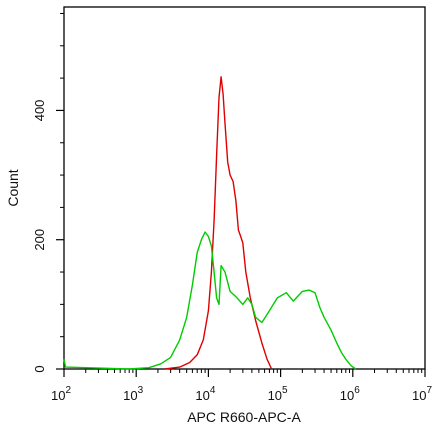  I want to click on x-tick-label: 10⁵, so click(278, 394).